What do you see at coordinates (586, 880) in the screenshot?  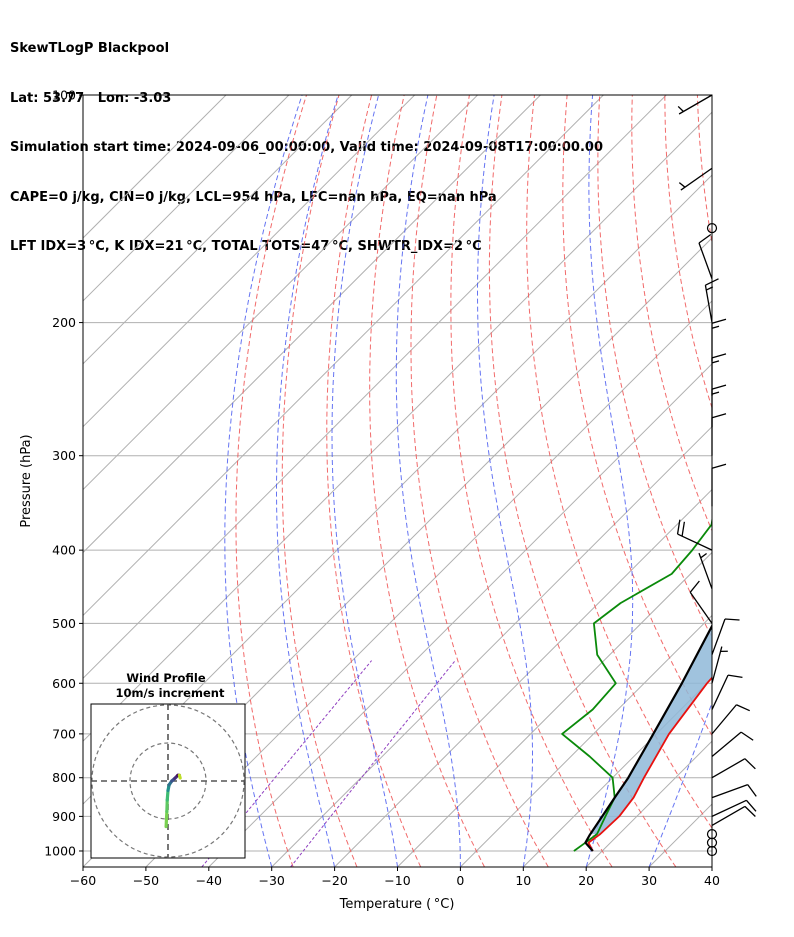 I see `x-tick-label: 20` at bounding box center [586, 880].